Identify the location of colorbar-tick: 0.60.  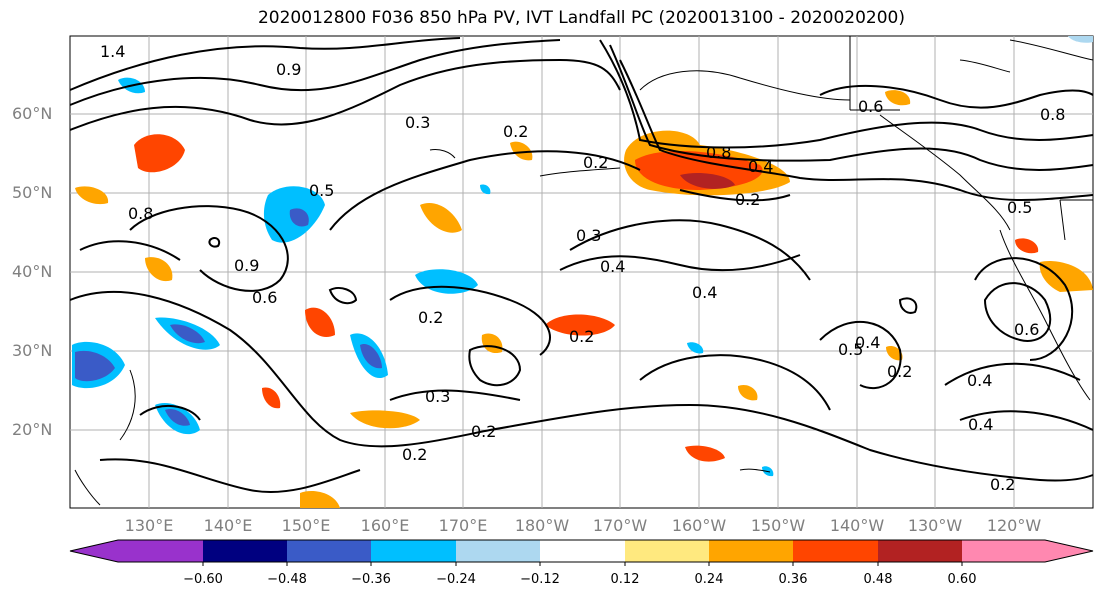
(962, 579).